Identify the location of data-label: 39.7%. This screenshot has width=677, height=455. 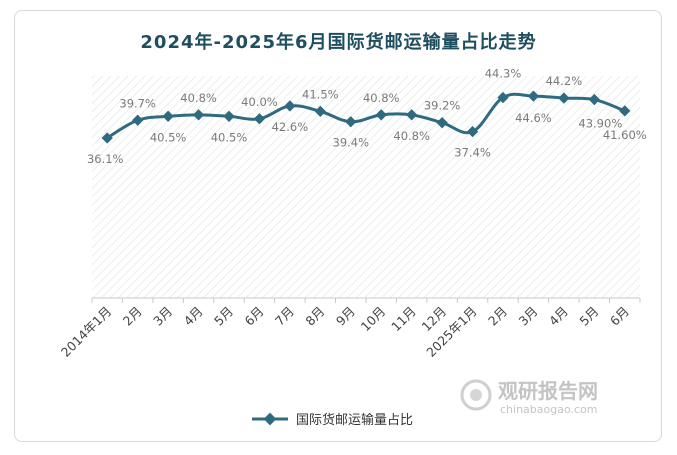
(137, 103).